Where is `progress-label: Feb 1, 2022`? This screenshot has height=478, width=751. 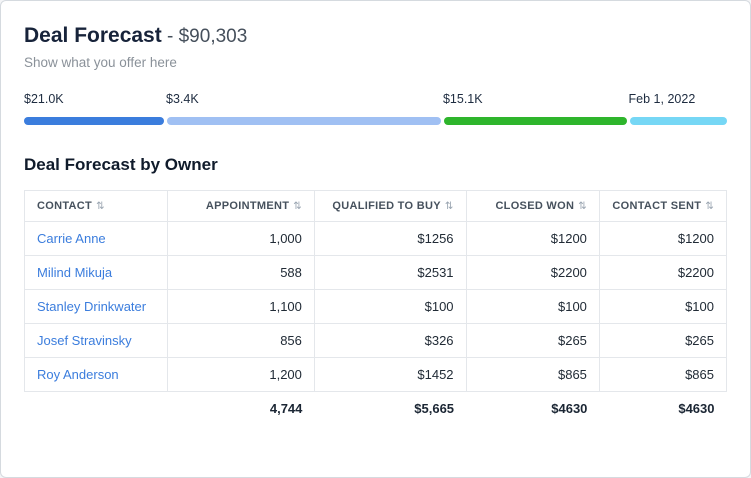 progress-label: Feb 1, 2022 is located at coordinates (662, 98).